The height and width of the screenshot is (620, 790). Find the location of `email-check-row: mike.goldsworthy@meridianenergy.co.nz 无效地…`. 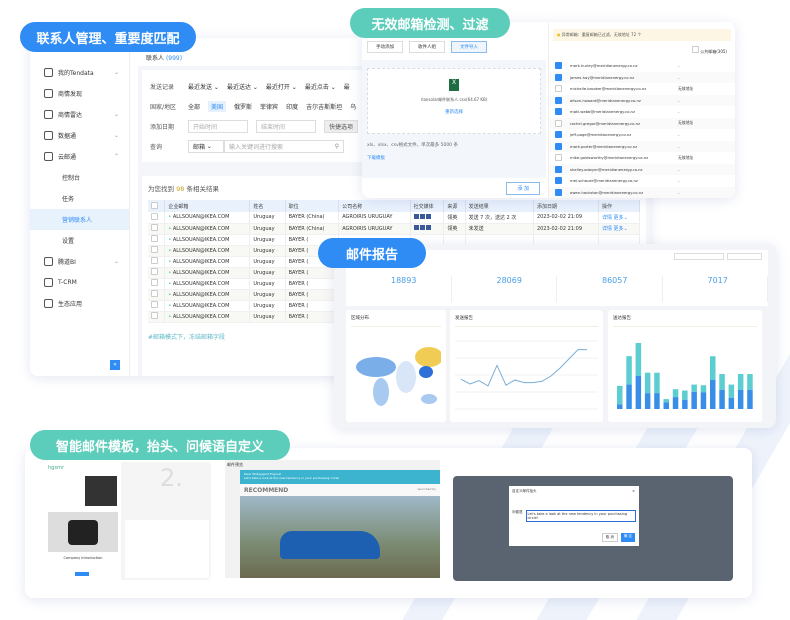

email-check-row: mike.goldsworthy@meridianenergy.co.nz 无效地… is located at coordinates (642, 158).